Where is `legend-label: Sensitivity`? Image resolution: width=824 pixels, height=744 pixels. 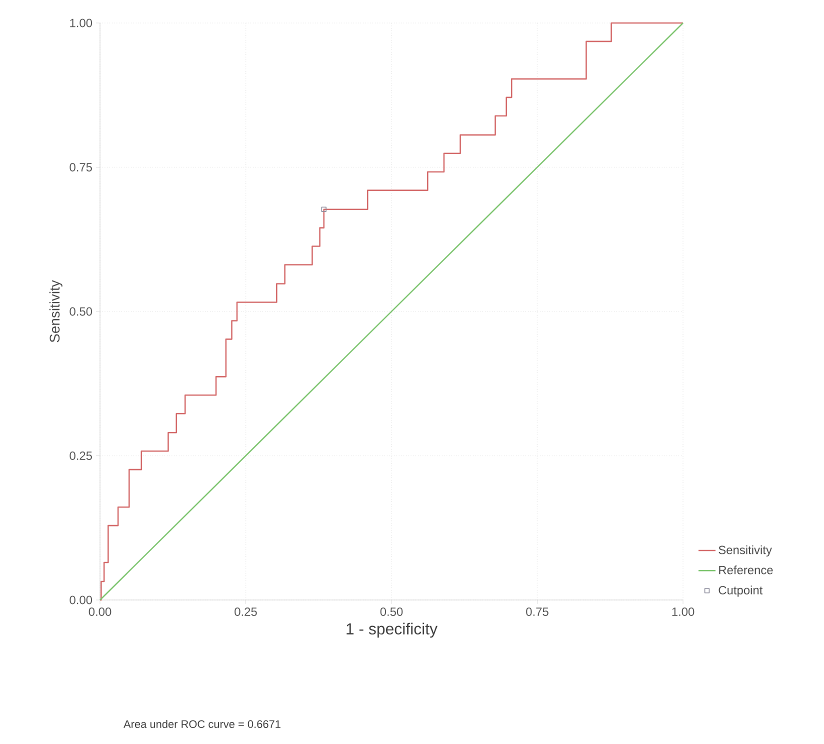 legend-label: Sensitivity is located at coordinates (745, 551).